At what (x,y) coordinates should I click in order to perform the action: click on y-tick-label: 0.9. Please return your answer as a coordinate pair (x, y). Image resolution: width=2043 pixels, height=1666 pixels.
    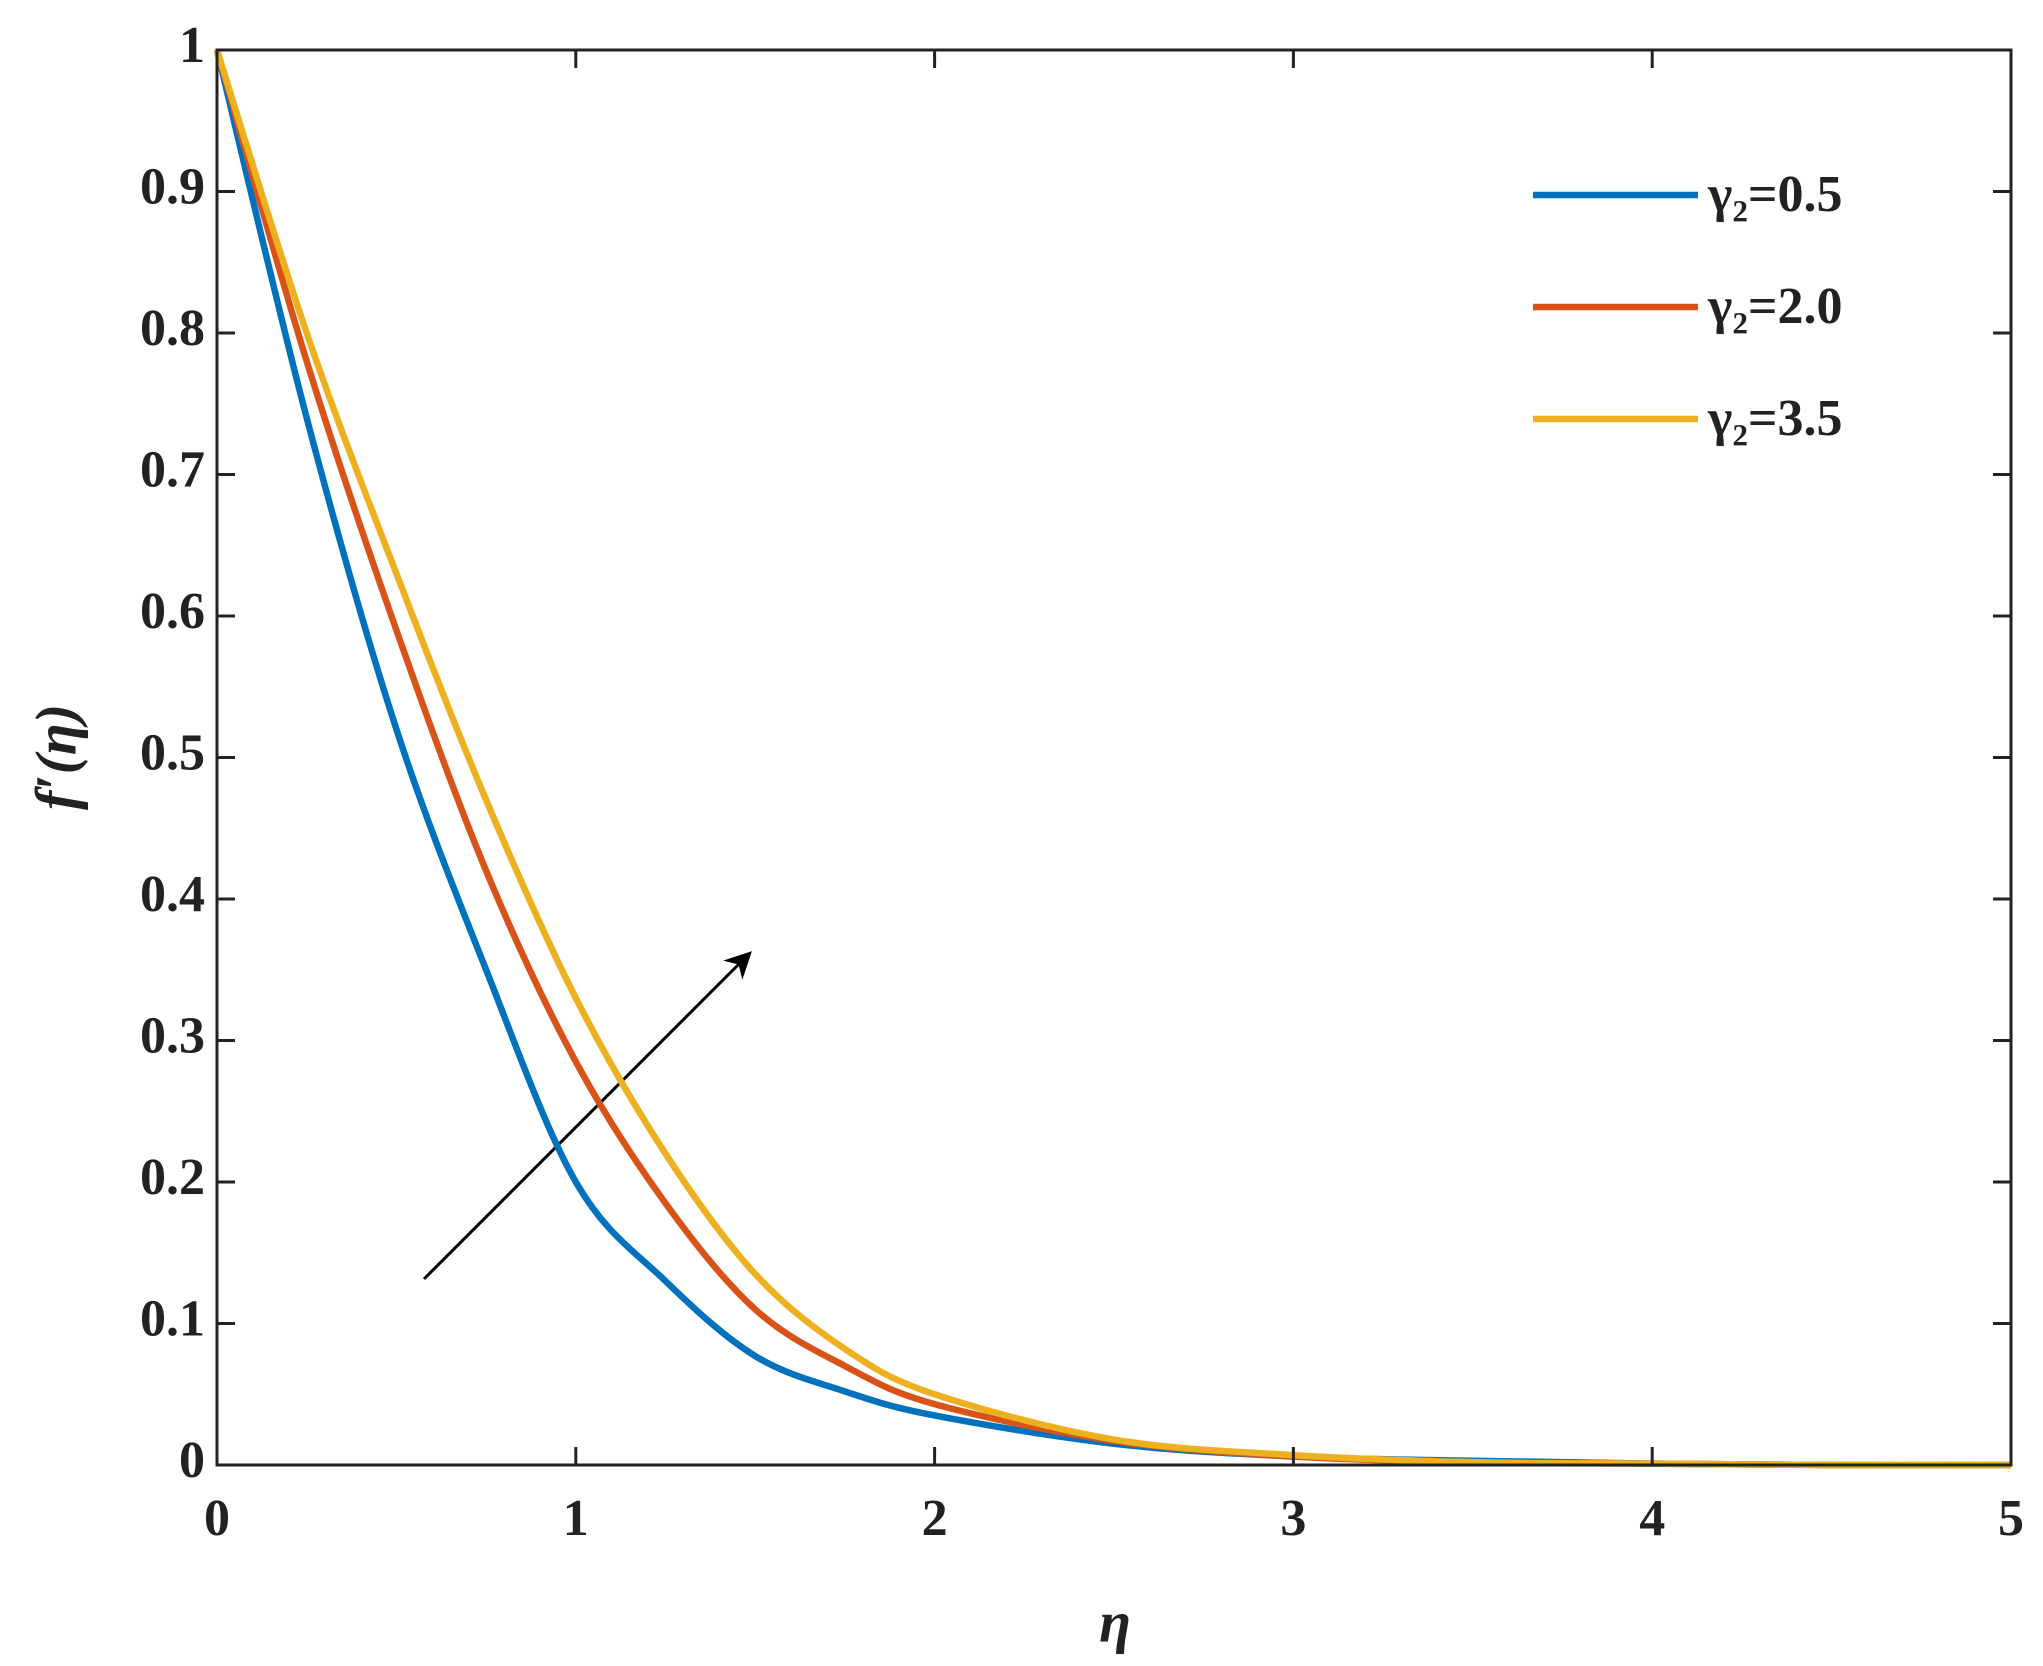
    Looking at the image, I should click on (172, 186).